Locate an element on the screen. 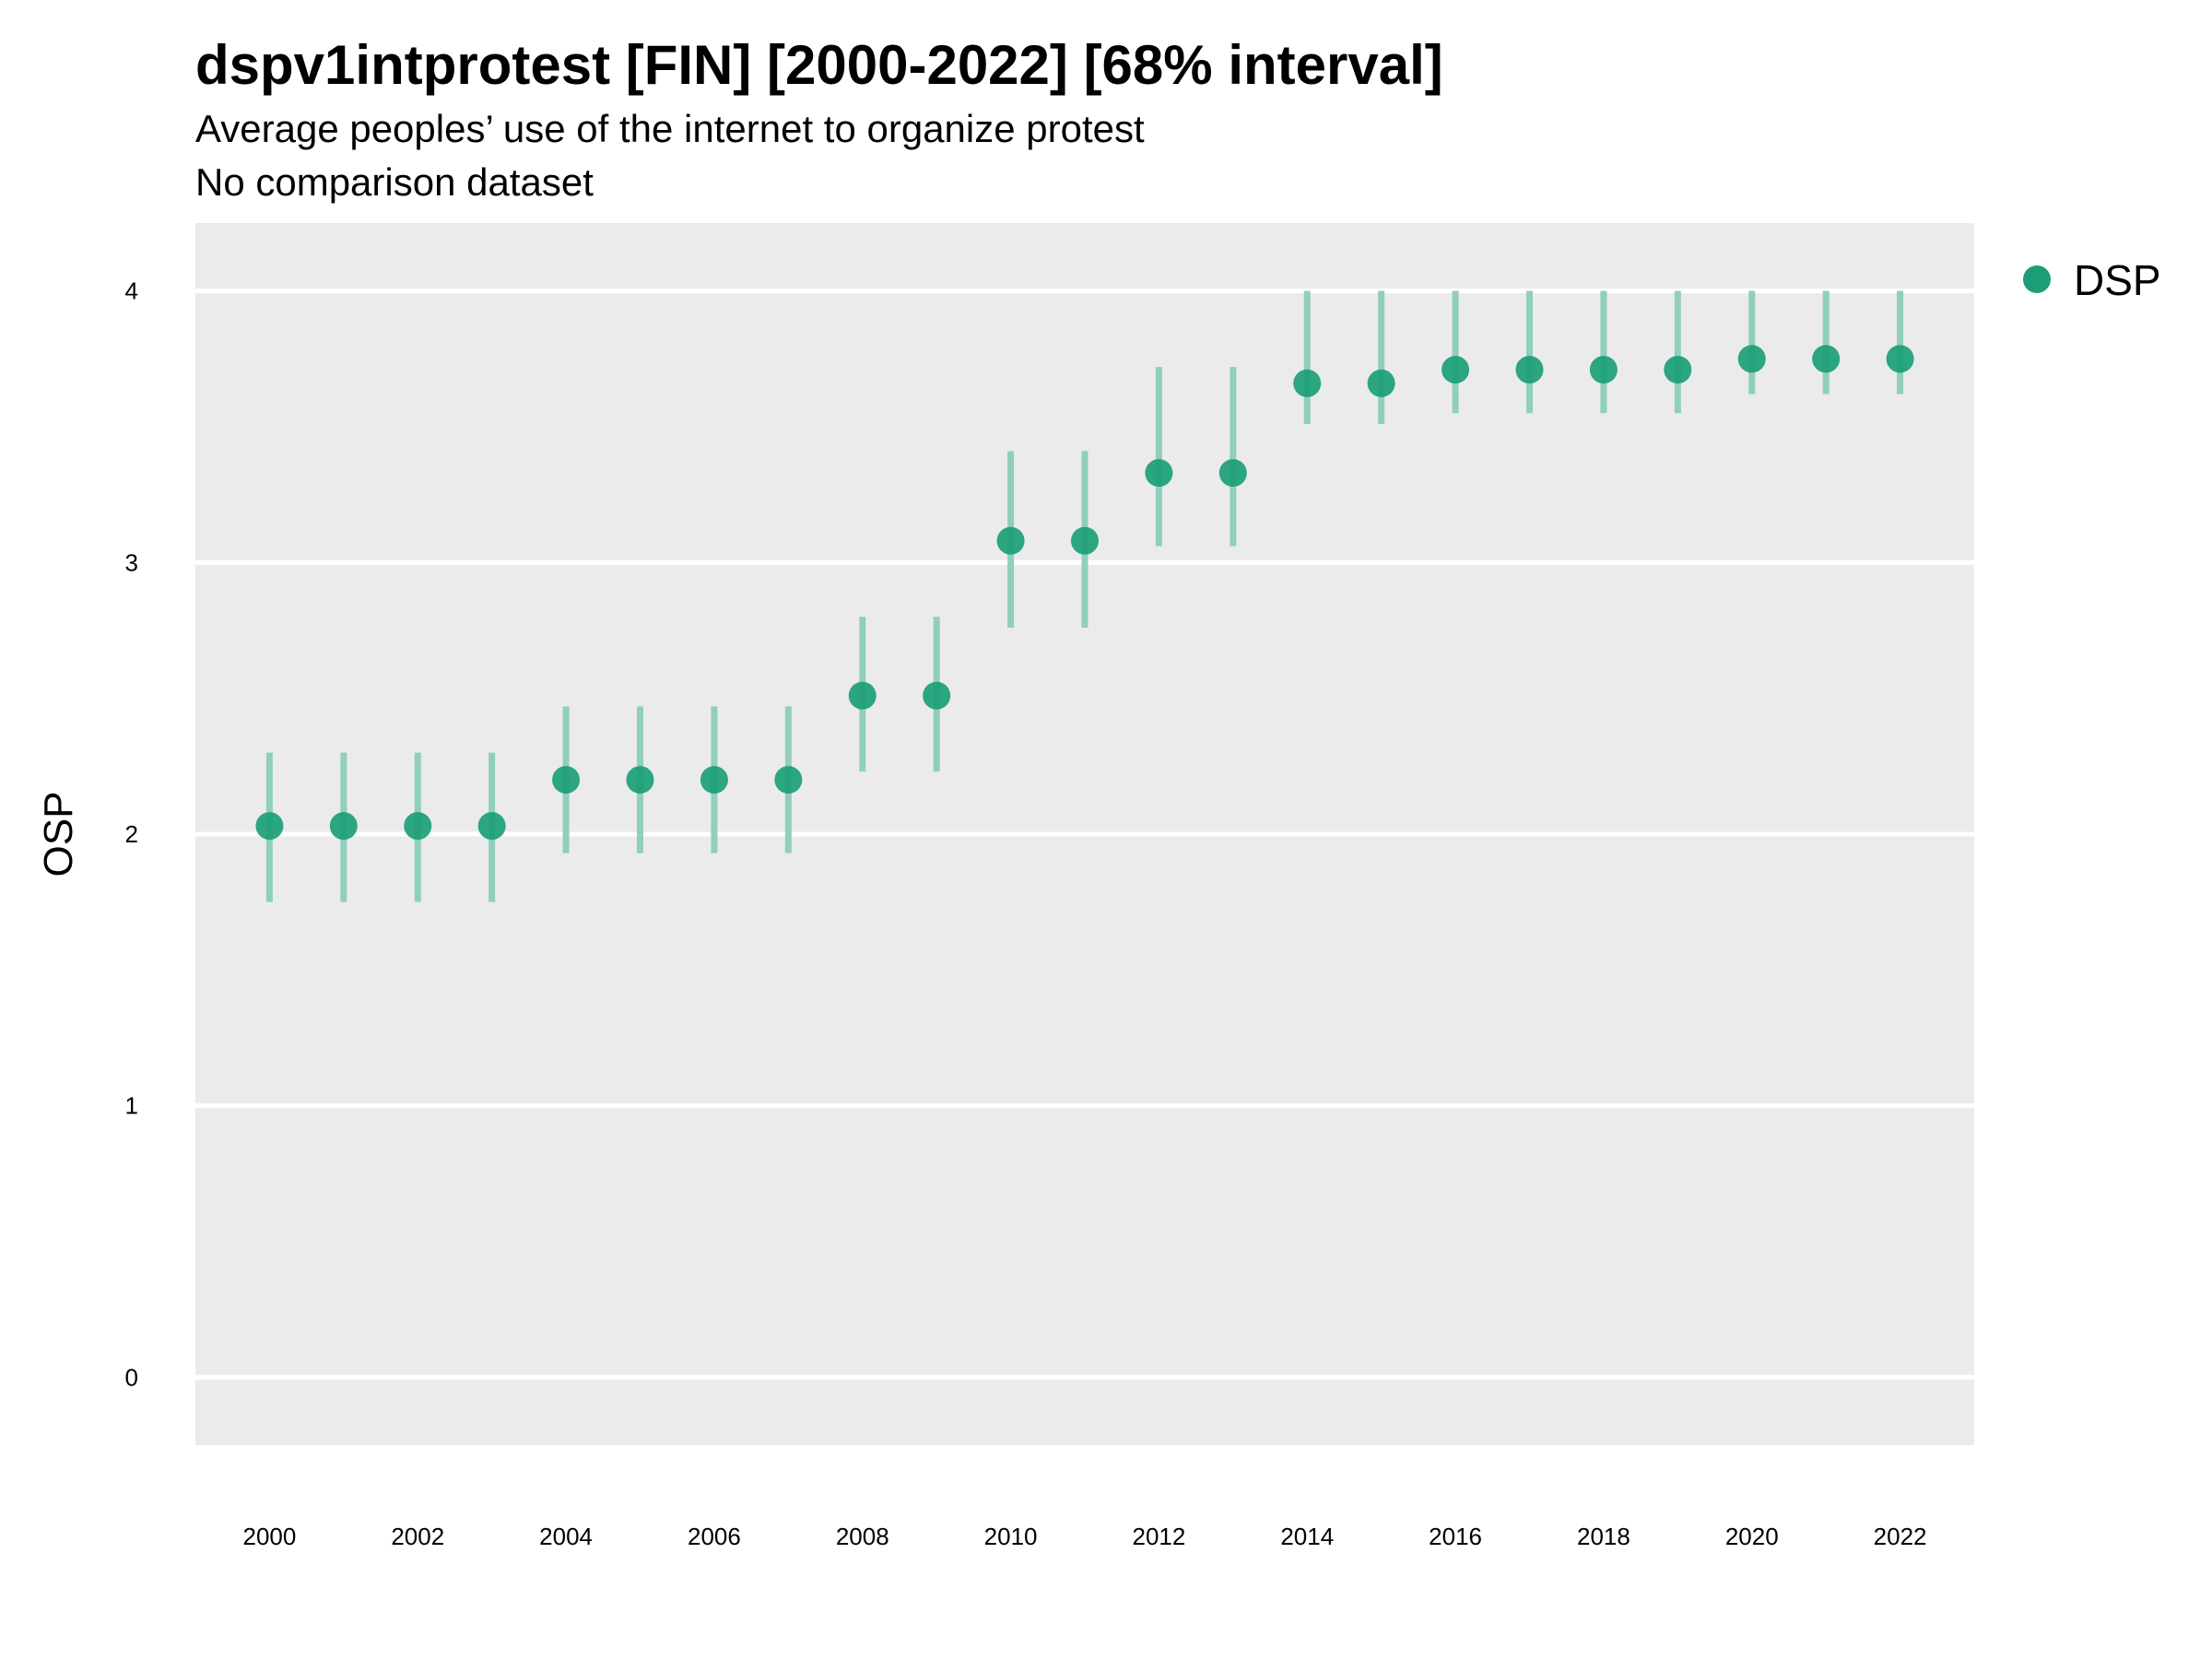 The image size is (2212, 1659). x-tick-label-2022: 2022 is located at coordinates (1900, 1536).